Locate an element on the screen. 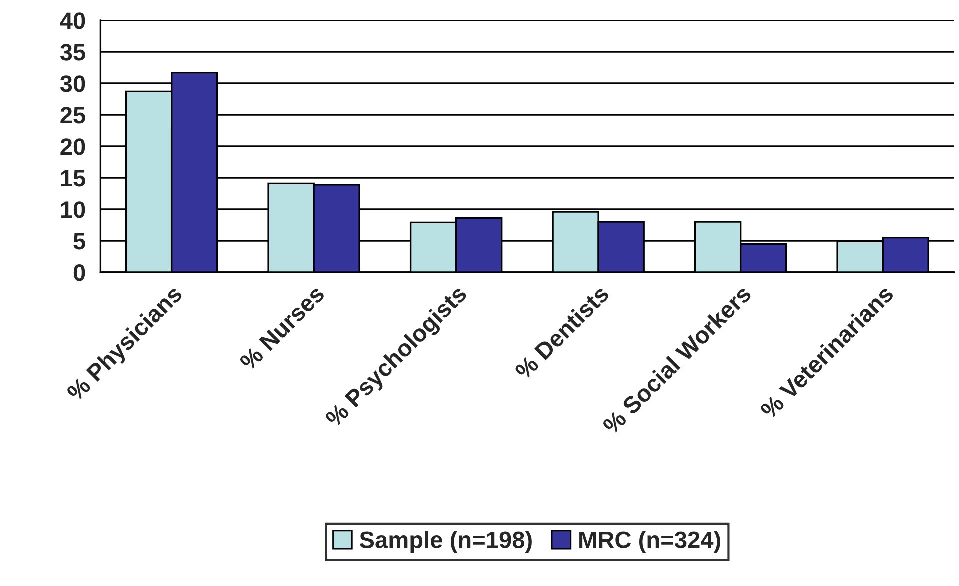 The height and width of the screenshot is (586, 959). y-tick-label: 0 is located at coordinates (80, 273).